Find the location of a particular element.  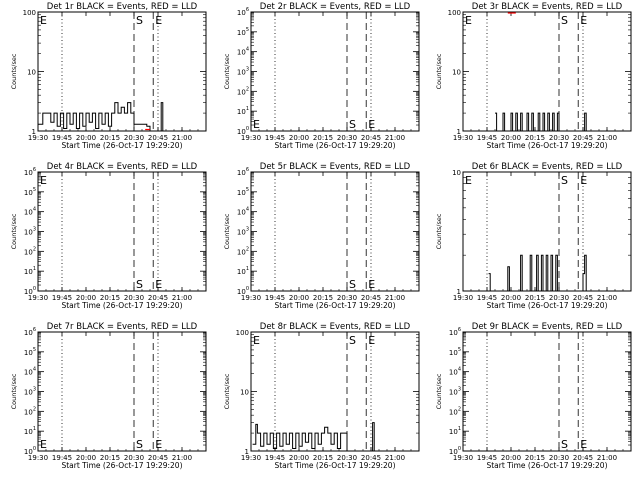

panel-title: Det 4r BLACK = Events, RED = LLD is located at coordinates (122, 167).